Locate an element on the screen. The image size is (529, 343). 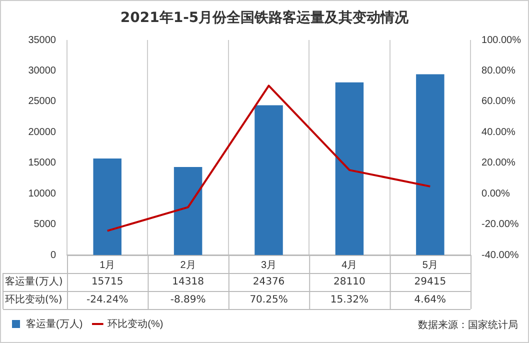
x-tick-label: 4月 is located at coordinates (350, 265).